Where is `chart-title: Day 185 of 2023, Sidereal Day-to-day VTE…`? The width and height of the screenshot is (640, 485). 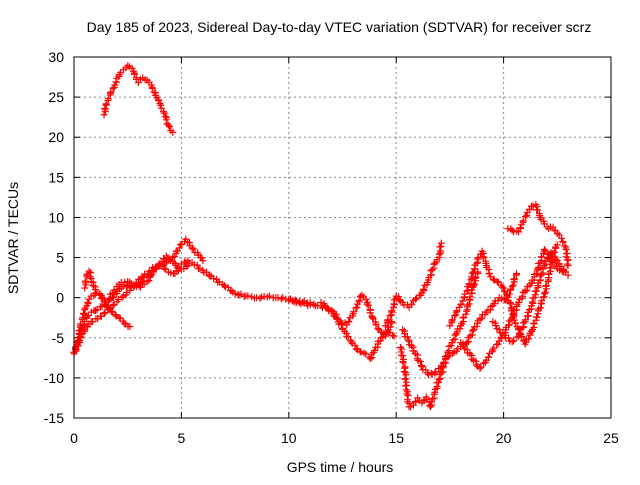 chart-title: Day 185 of 2023, Sidereal Day-to-day VTE… is located at coordinates (339, 27).